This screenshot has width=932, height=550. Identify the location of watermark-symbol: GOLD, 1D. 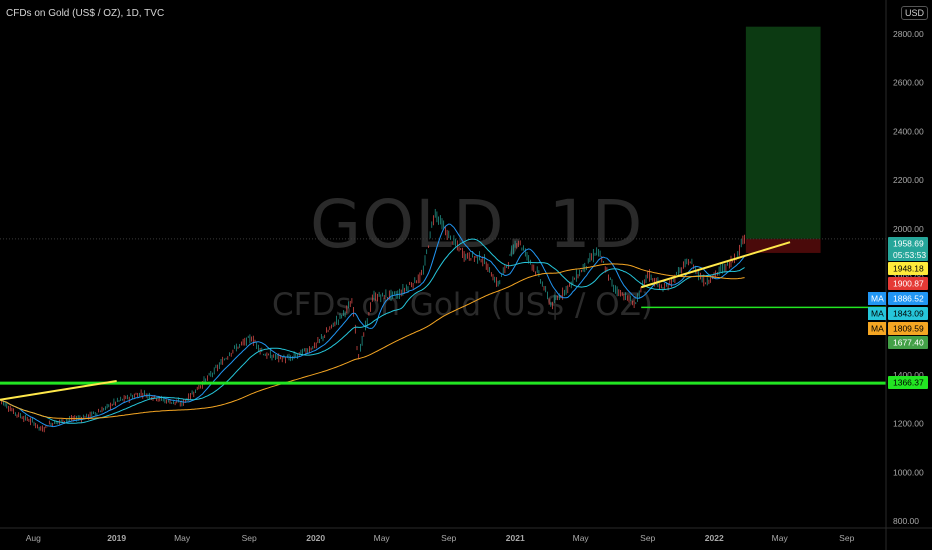
(477, 224).